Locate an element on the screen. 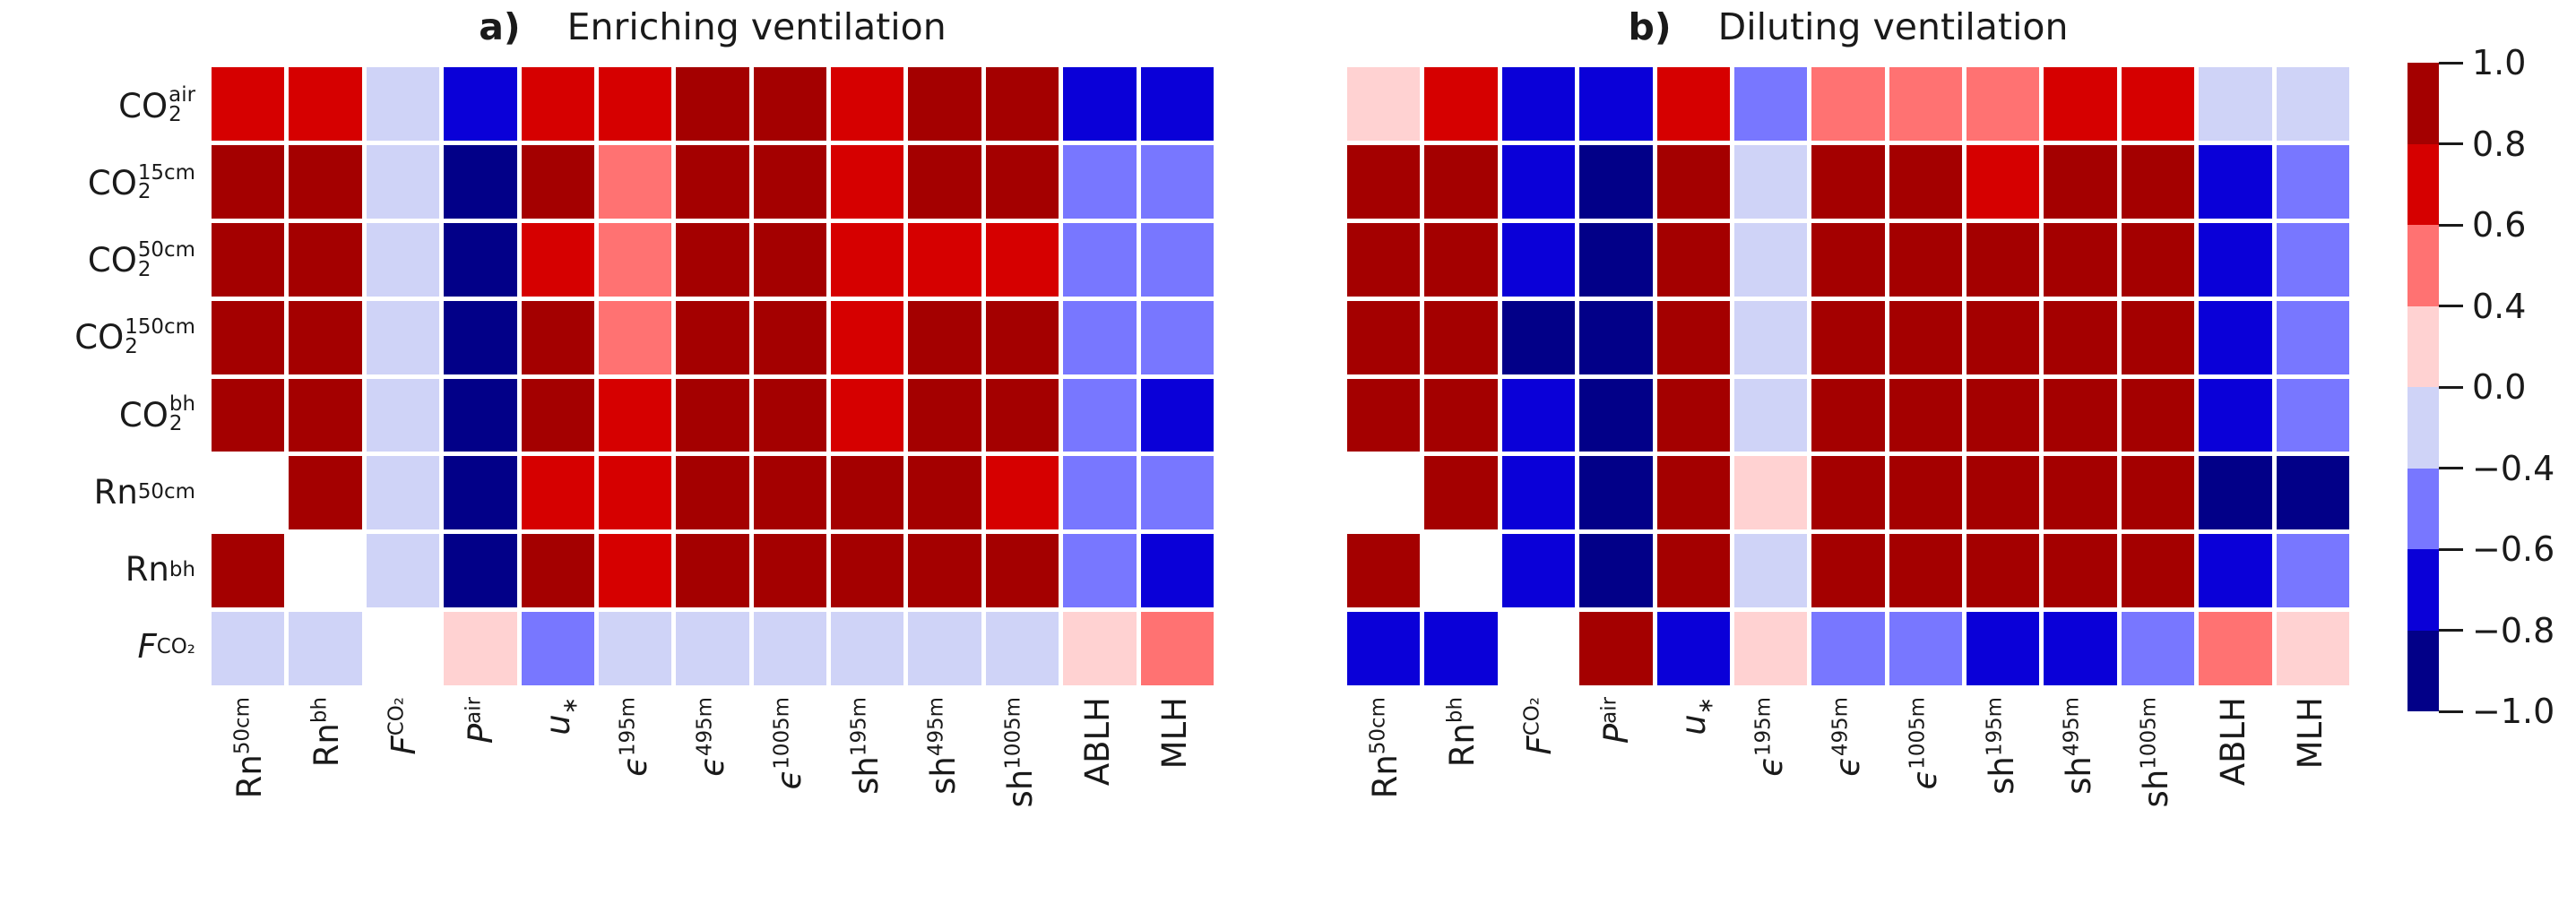 This screenshot has width=2576, height=912. heatmap-cell-b-r1-c11 is located at coordinates (2158, 104).